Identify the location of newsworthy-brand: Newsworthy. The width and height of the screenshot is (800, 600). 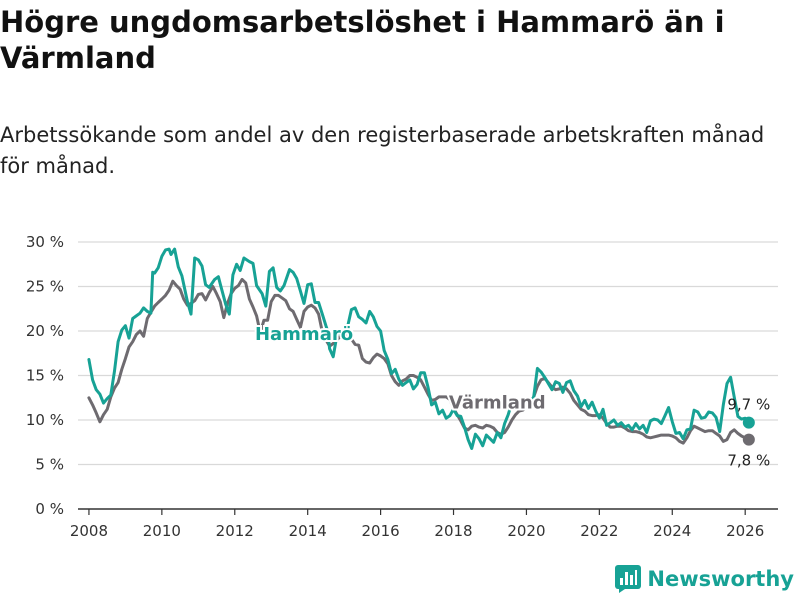
(704, 579).